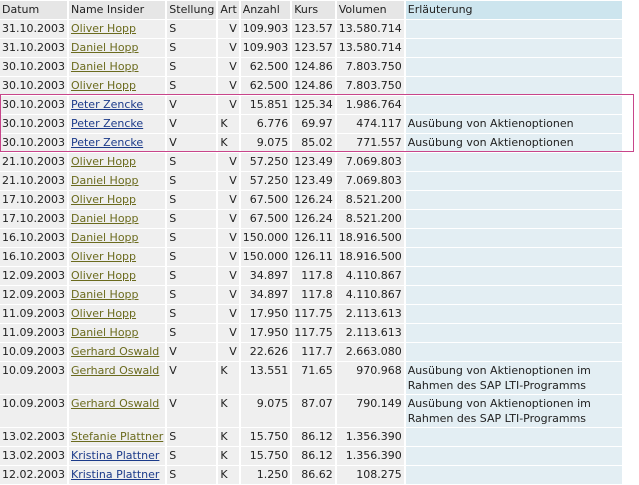 The image size is (639, 485). Describe the element at coordinates (265, 456) in the screenshot. I see `cell-anzahl: 15.750` at that location.